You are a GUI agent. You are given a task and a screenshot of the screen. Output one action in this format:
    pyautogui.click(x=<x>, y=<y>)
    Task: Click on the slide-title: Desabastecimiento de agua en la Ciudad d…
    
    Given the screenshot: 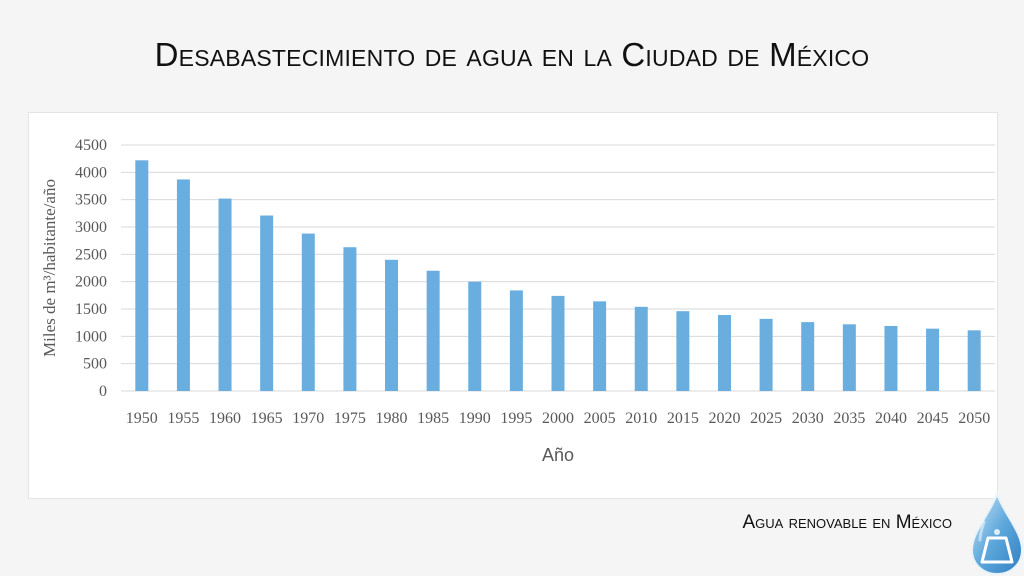 What is the action you would take?
    pyautogui.click(x=512, y=54)
    